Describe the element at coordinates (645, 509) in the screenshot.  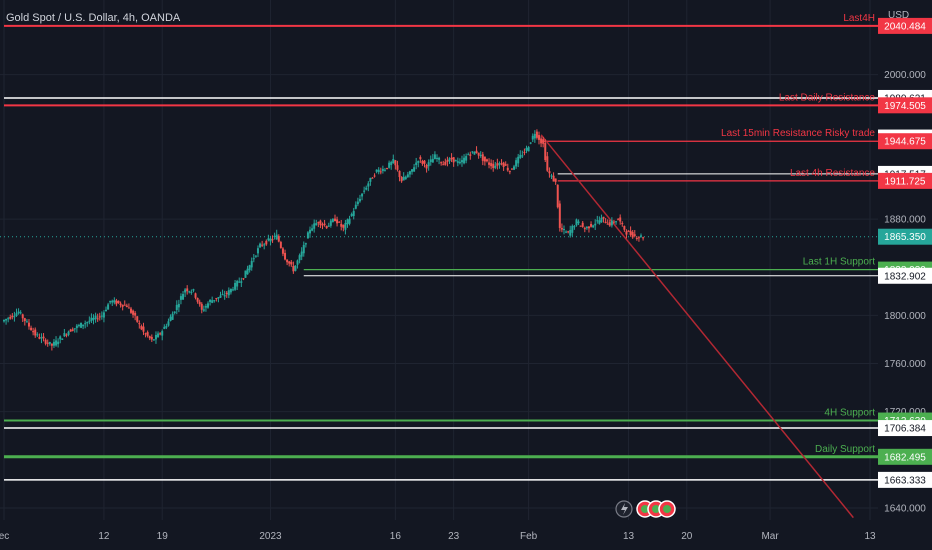
I see `event-markers` at that location.